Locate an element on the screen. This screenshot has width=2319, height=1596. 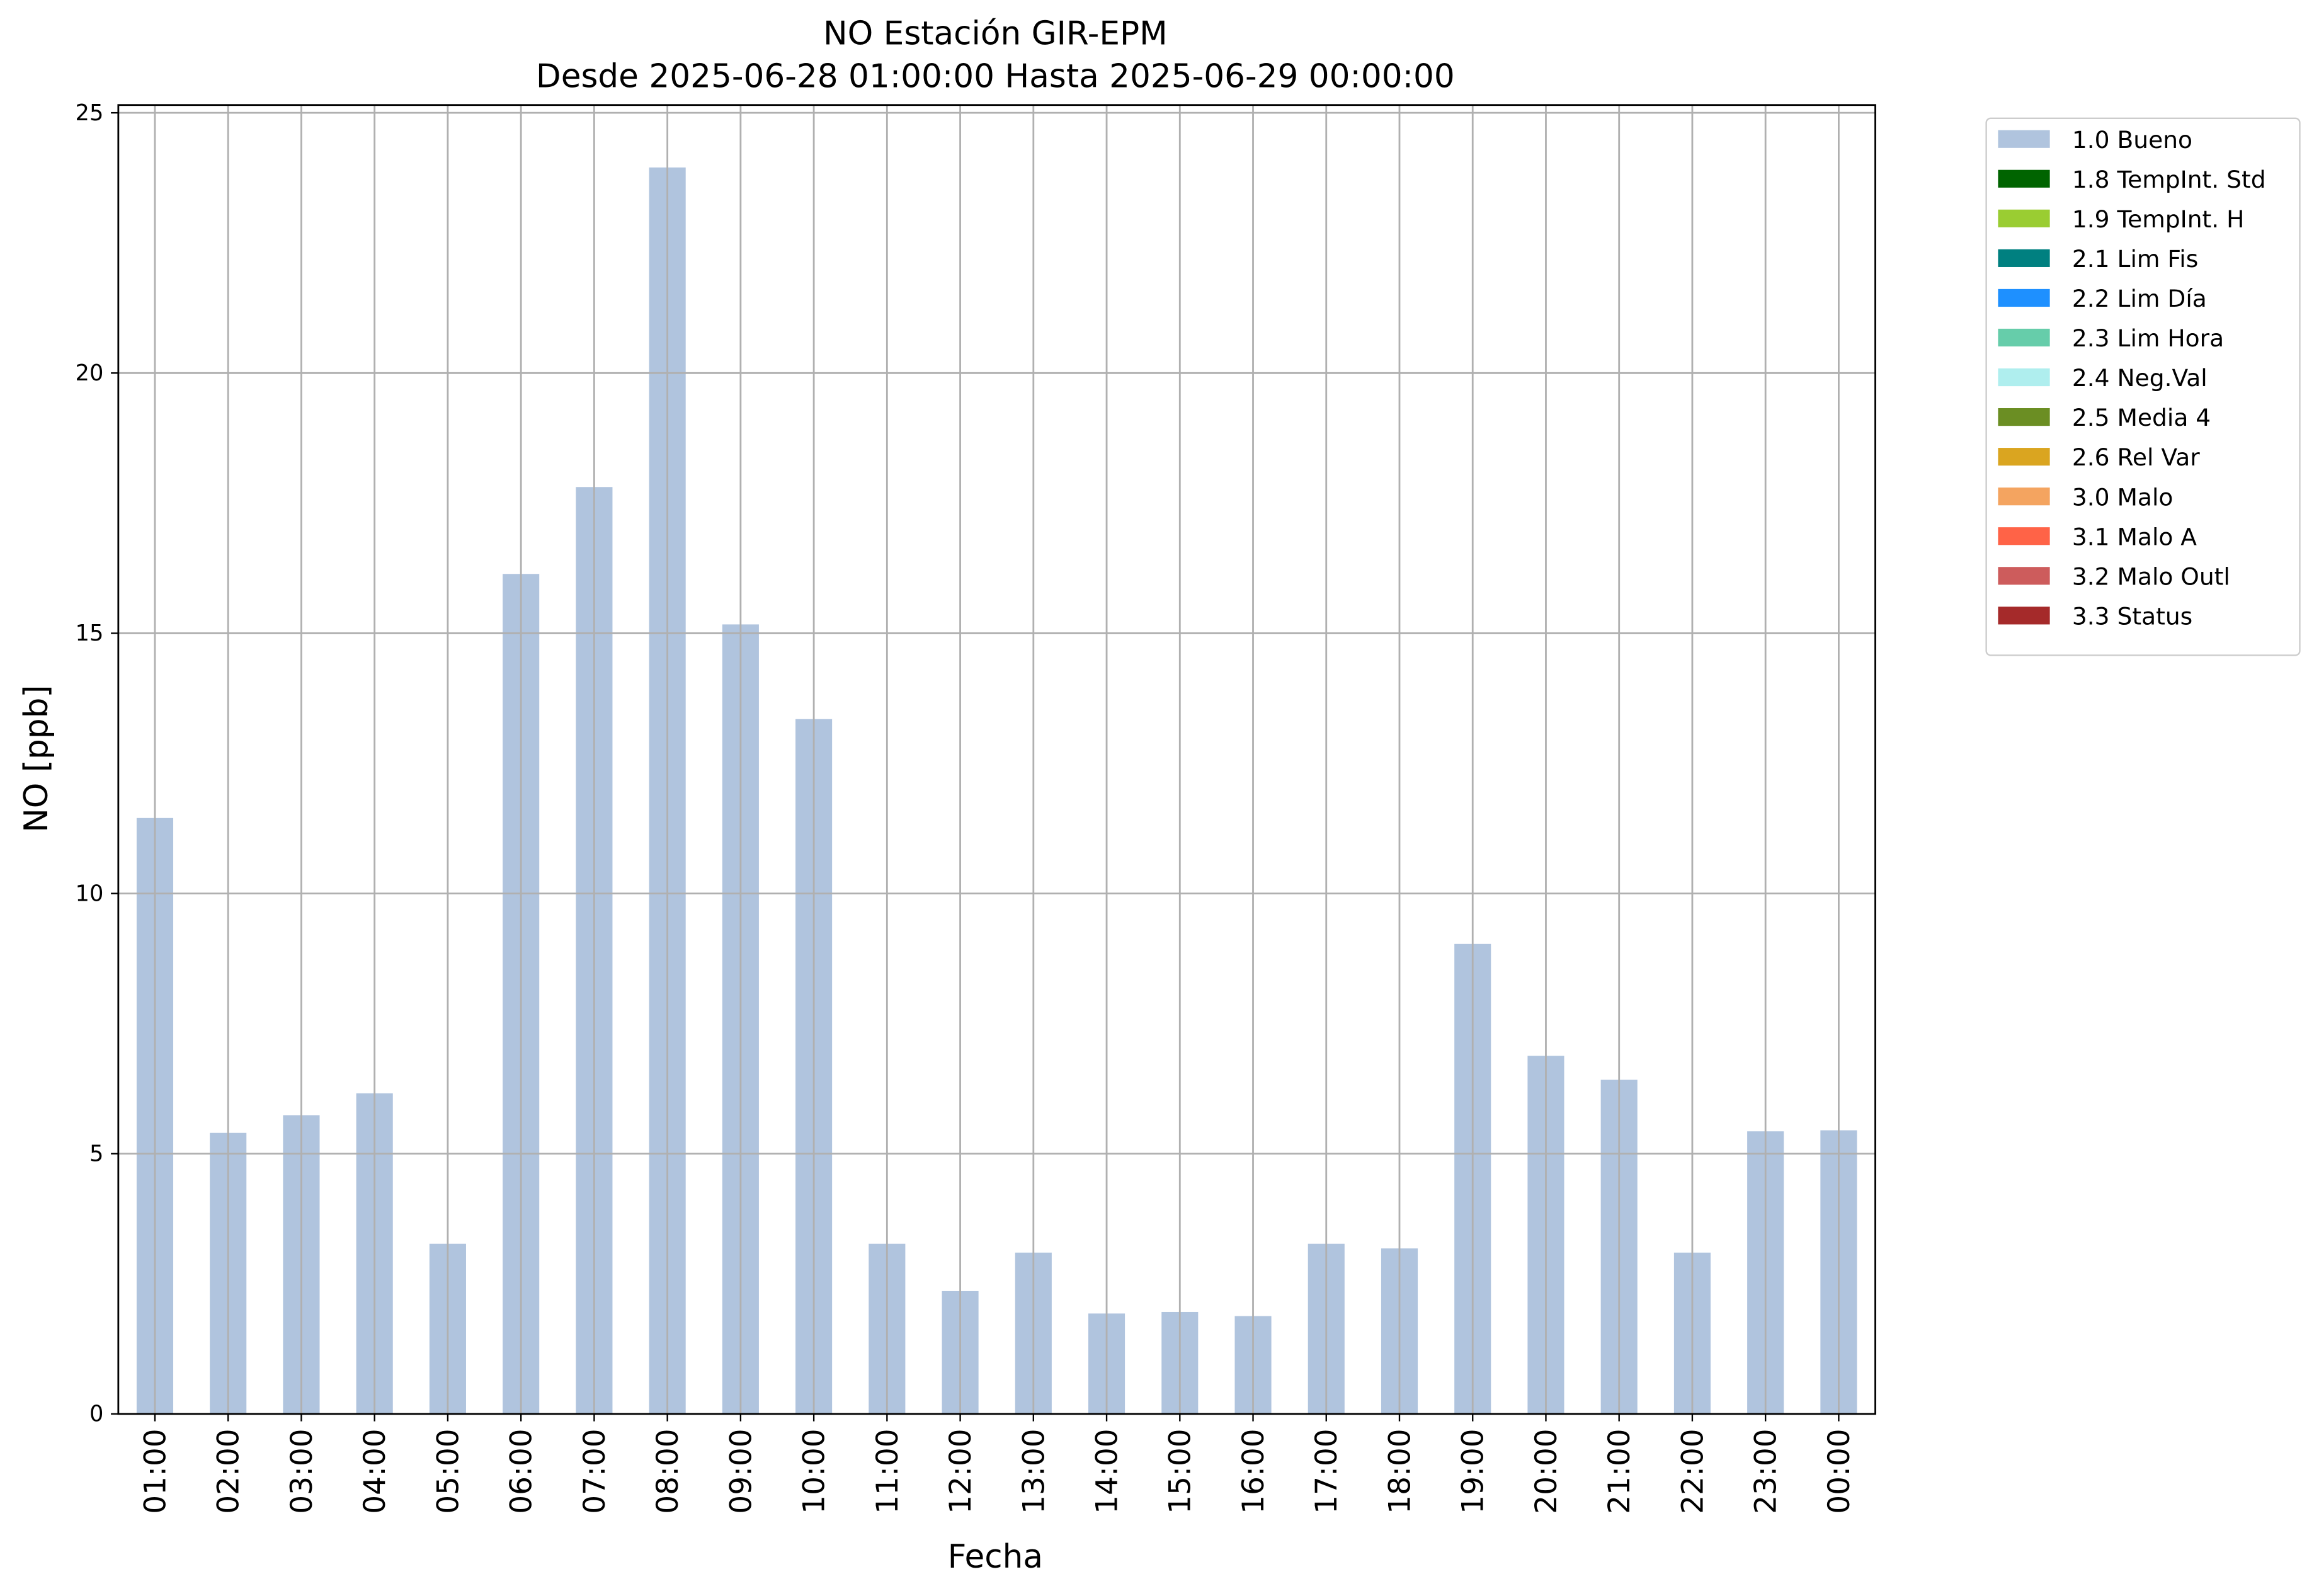
x-tick-label: 07:00 is located at coordinates (595, 1470).